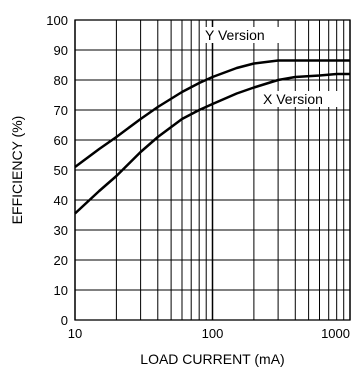 This screenshot has width=351, height=374. What do you see at coordinates (61, 170) in the screenshot?
I see `y-tick-label: 50` at bounding box center [61, 170].